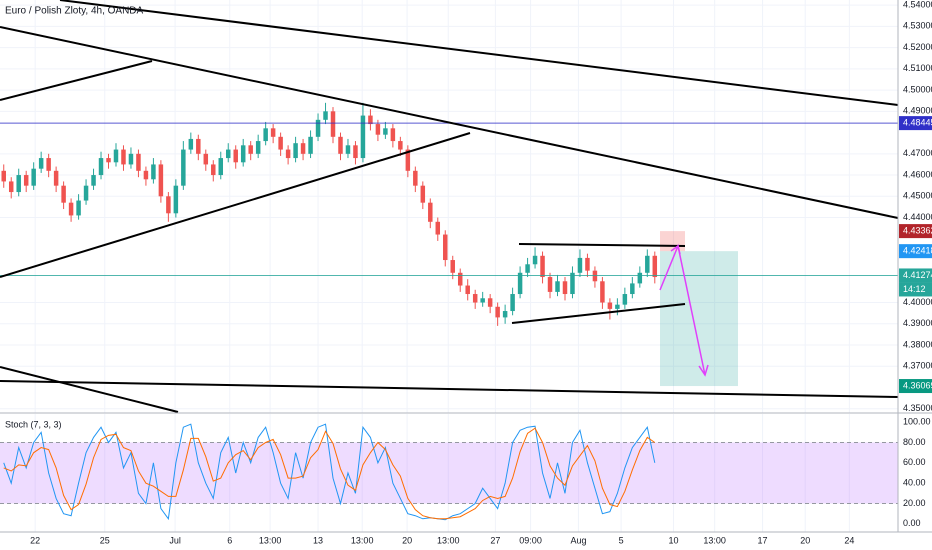  Describe the element at coordinates (672, 241) in the screenshot. I see `stop-zone` at that location.